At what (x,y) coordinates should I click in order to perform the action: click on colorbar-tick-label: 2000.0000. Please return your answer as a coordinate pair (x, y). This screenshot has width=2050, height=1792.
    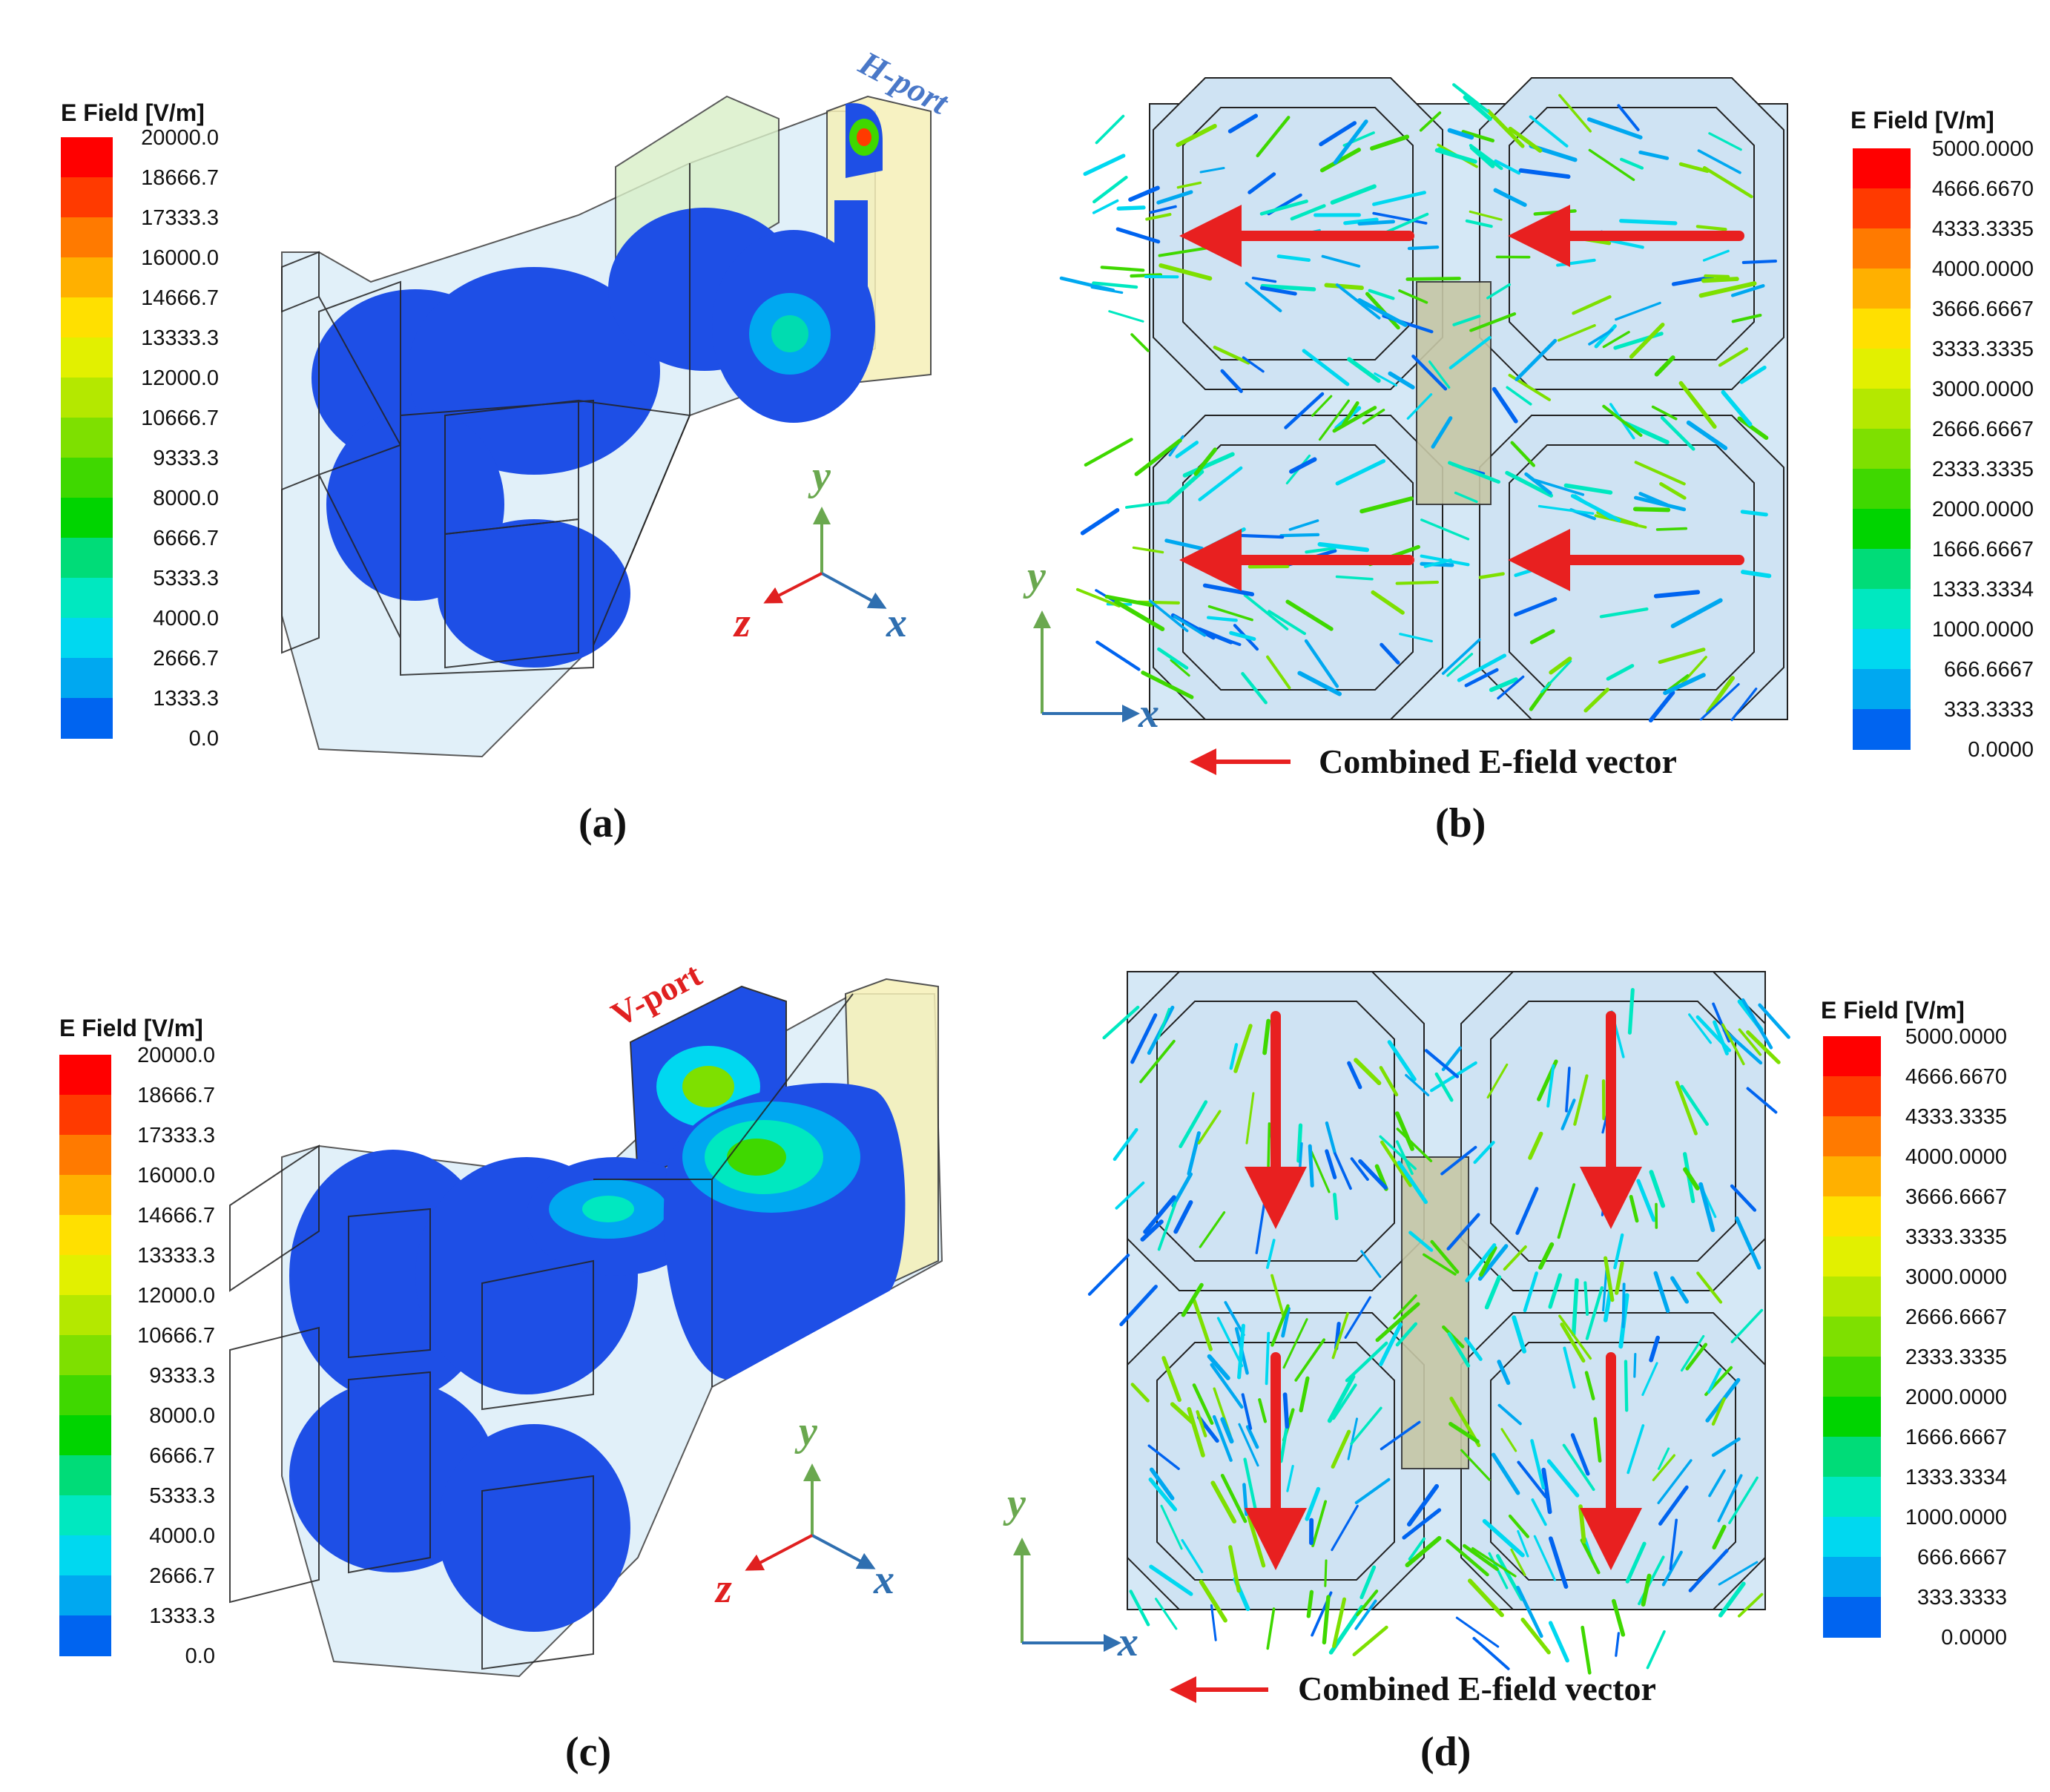
    Looking at the image, I should click on (1983, 510).